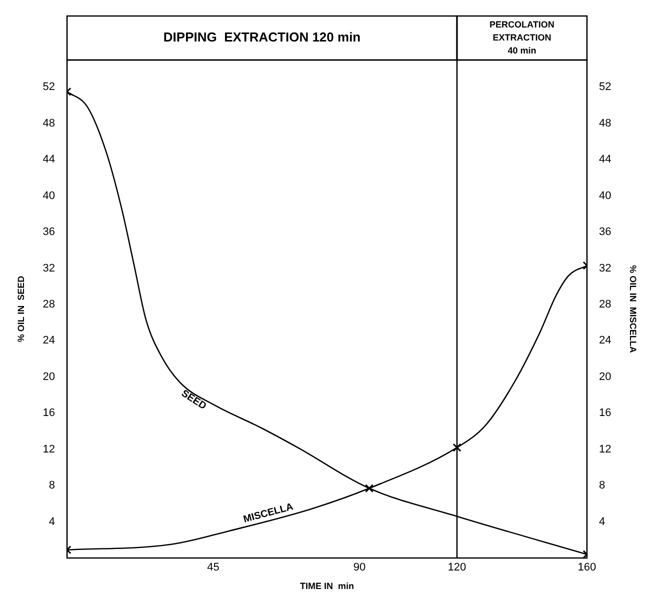 This screenshot has height=604, width=654. Describe the element at coordinates (605, 413) in the screenshot. I see `y2-tick-label: 16` at that location.